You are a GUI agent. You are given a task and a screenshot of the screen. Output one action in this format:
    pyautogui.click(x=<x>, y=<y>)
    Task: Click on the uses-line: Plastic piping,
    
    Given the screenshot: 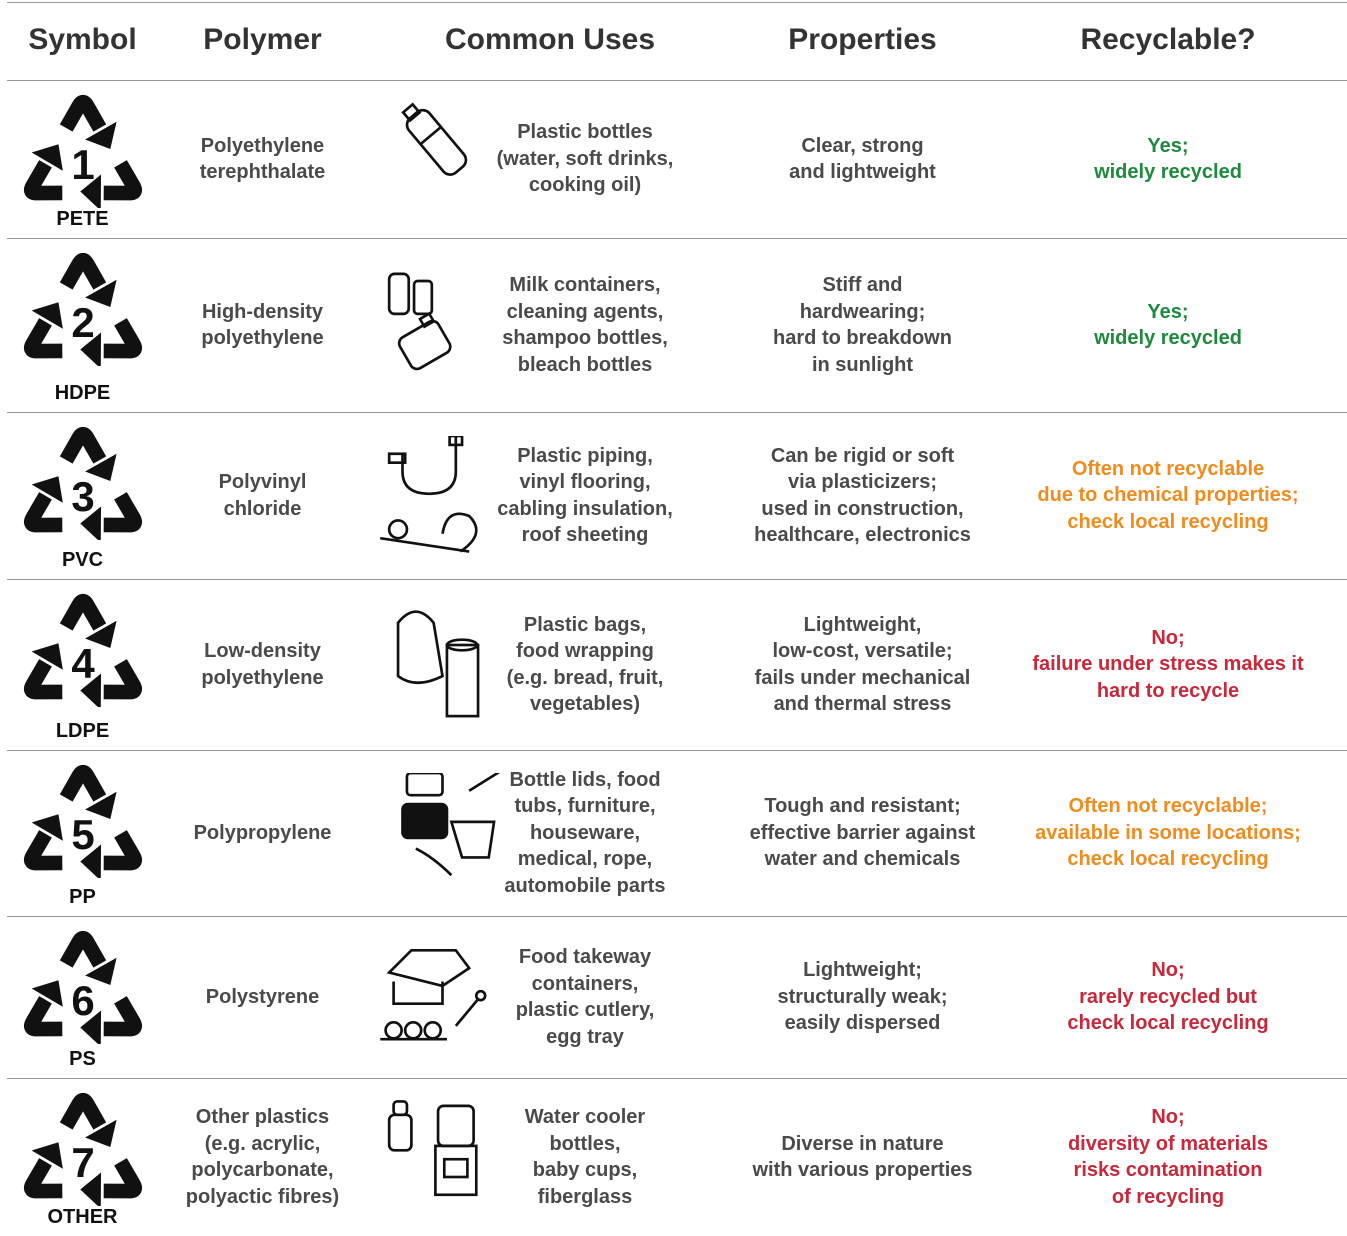 What is the action you would take?
    pyautogui.click(x=585, y=455)
    